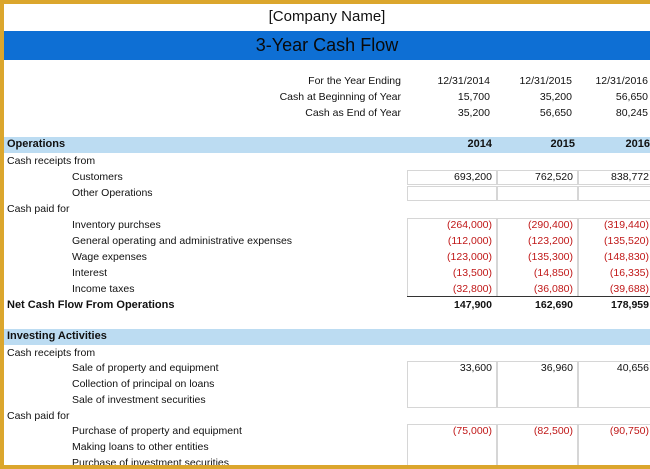 This screenshot has width=650, height=469. I want to click on summary-cell: 12/31/2014, so click(463, 81).